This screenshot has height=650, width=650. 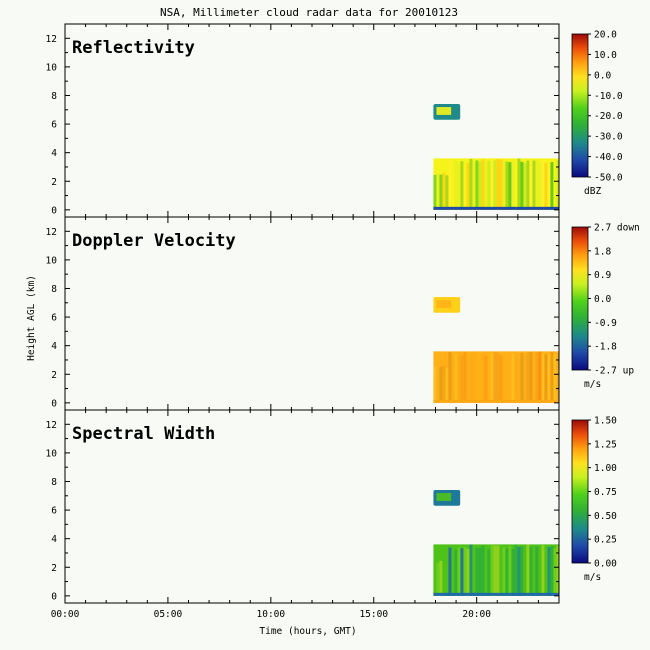 I want to click on panel-title: Doppler Velocity, so click(x=154, y=241).